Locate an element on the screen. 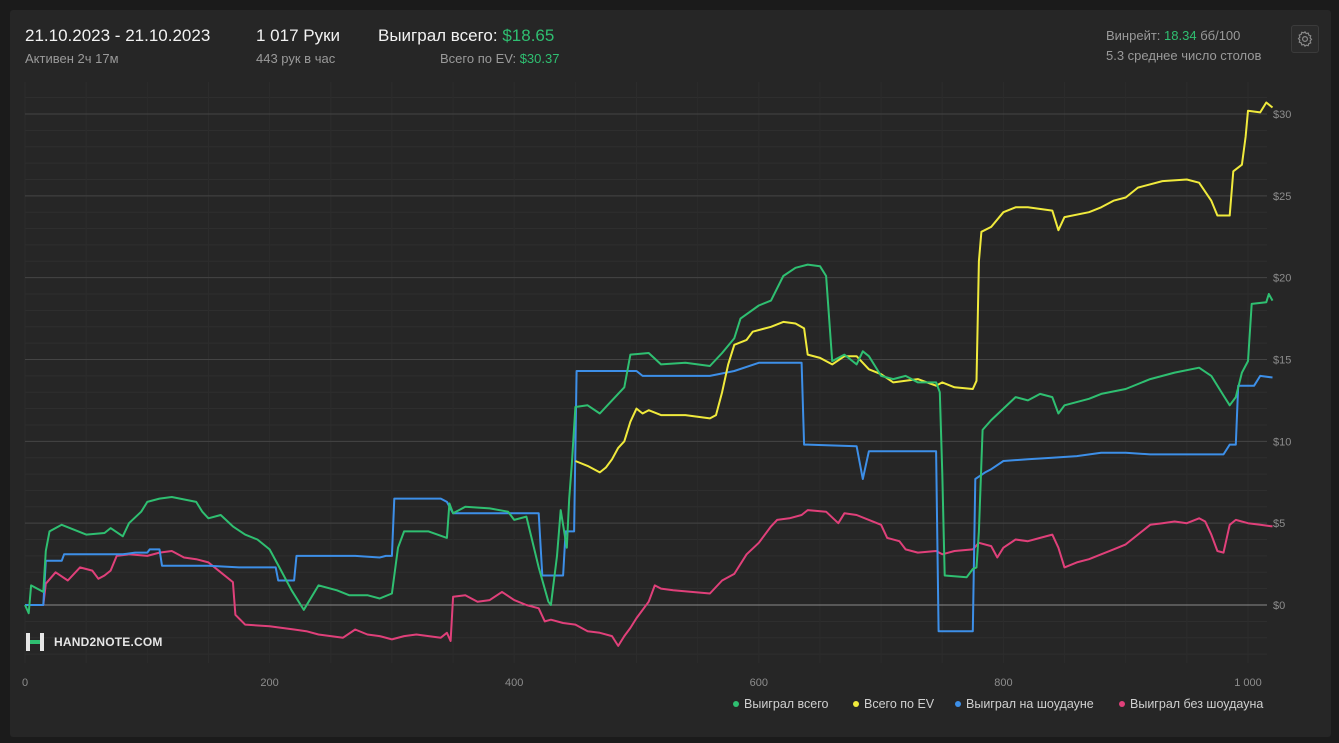 Image resolution: width=1339 pixels, height=743 pixels. y-tick-label: $0 is located at coordinates (1279, 606).